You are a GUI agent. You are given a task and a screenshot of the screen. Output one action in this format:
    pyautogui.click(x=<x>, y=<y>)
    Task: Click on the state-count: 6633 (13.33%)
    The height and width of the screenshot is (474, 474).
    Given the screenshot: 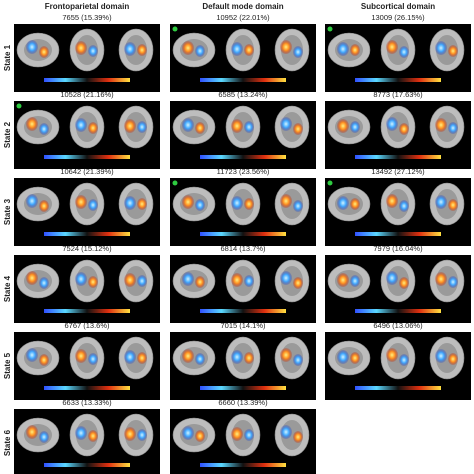 What is the action you would take?
    pyautogui.click(x=87, y=402)
    